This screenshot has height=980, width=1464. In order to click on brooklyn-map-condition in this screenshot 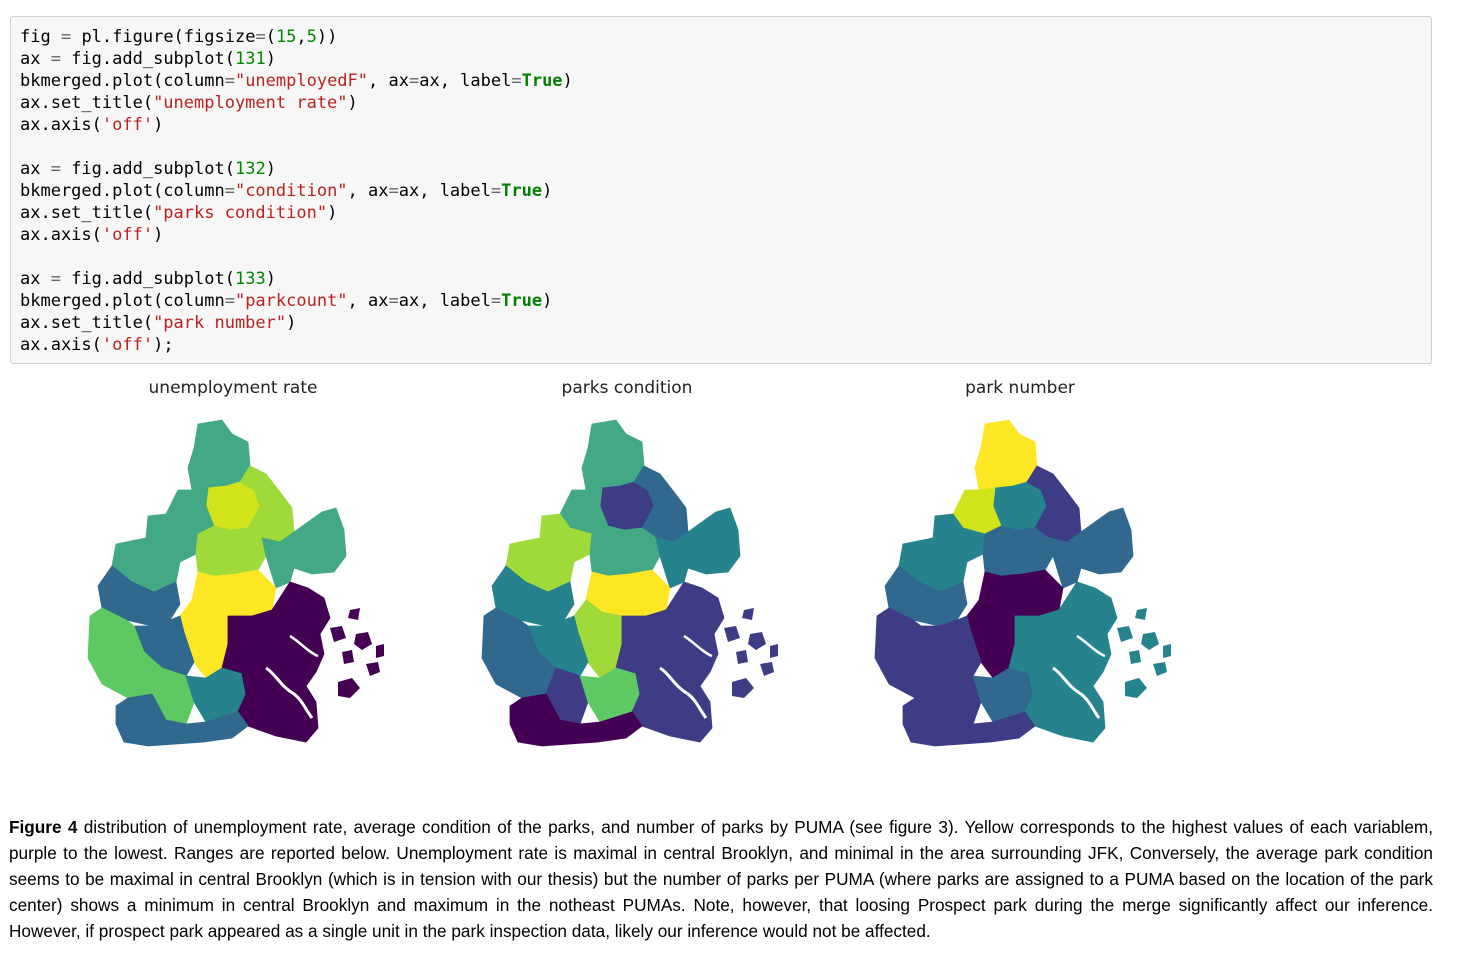, I will do `click(629, 583)`.